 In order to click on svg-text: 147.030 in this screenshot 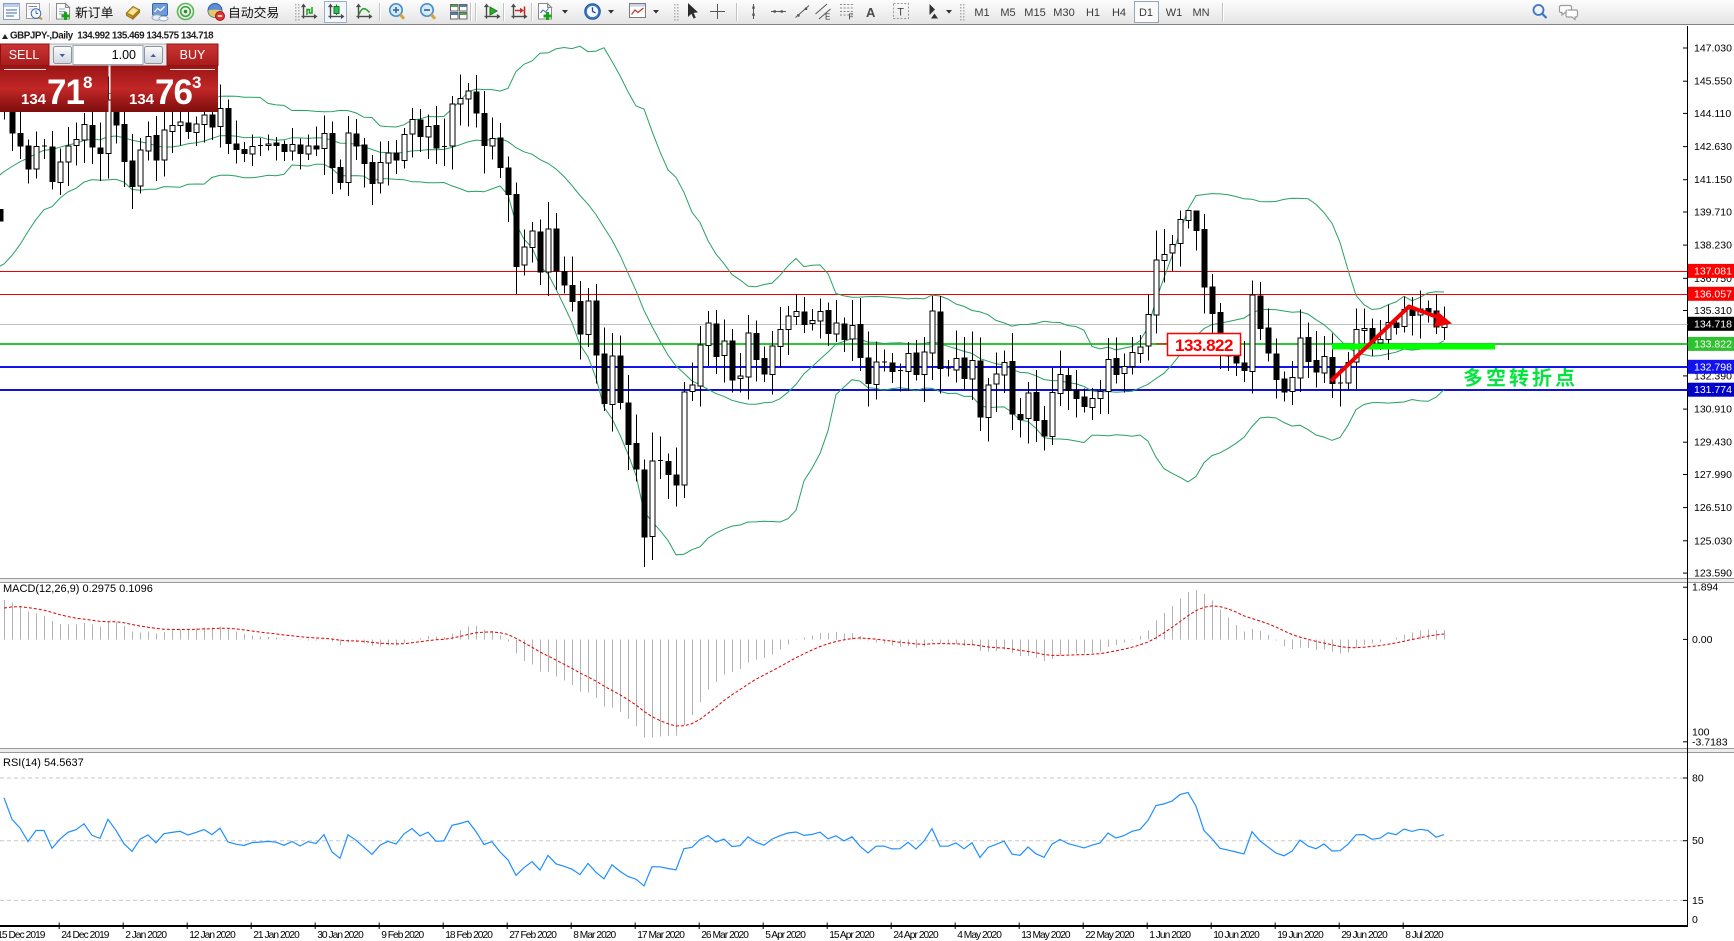, I will do `click(1713, 49)`.